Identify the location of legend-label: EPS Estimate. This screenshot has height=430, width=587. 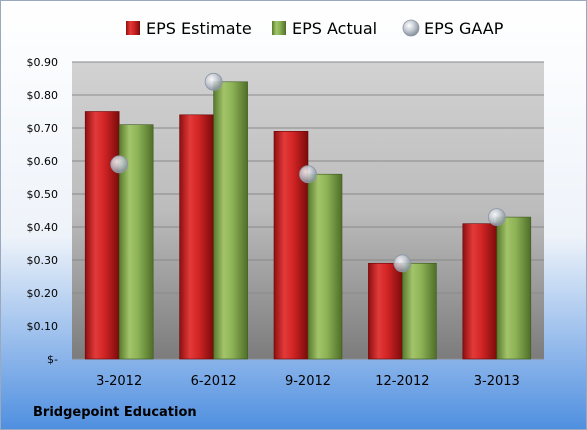
(199, 28).